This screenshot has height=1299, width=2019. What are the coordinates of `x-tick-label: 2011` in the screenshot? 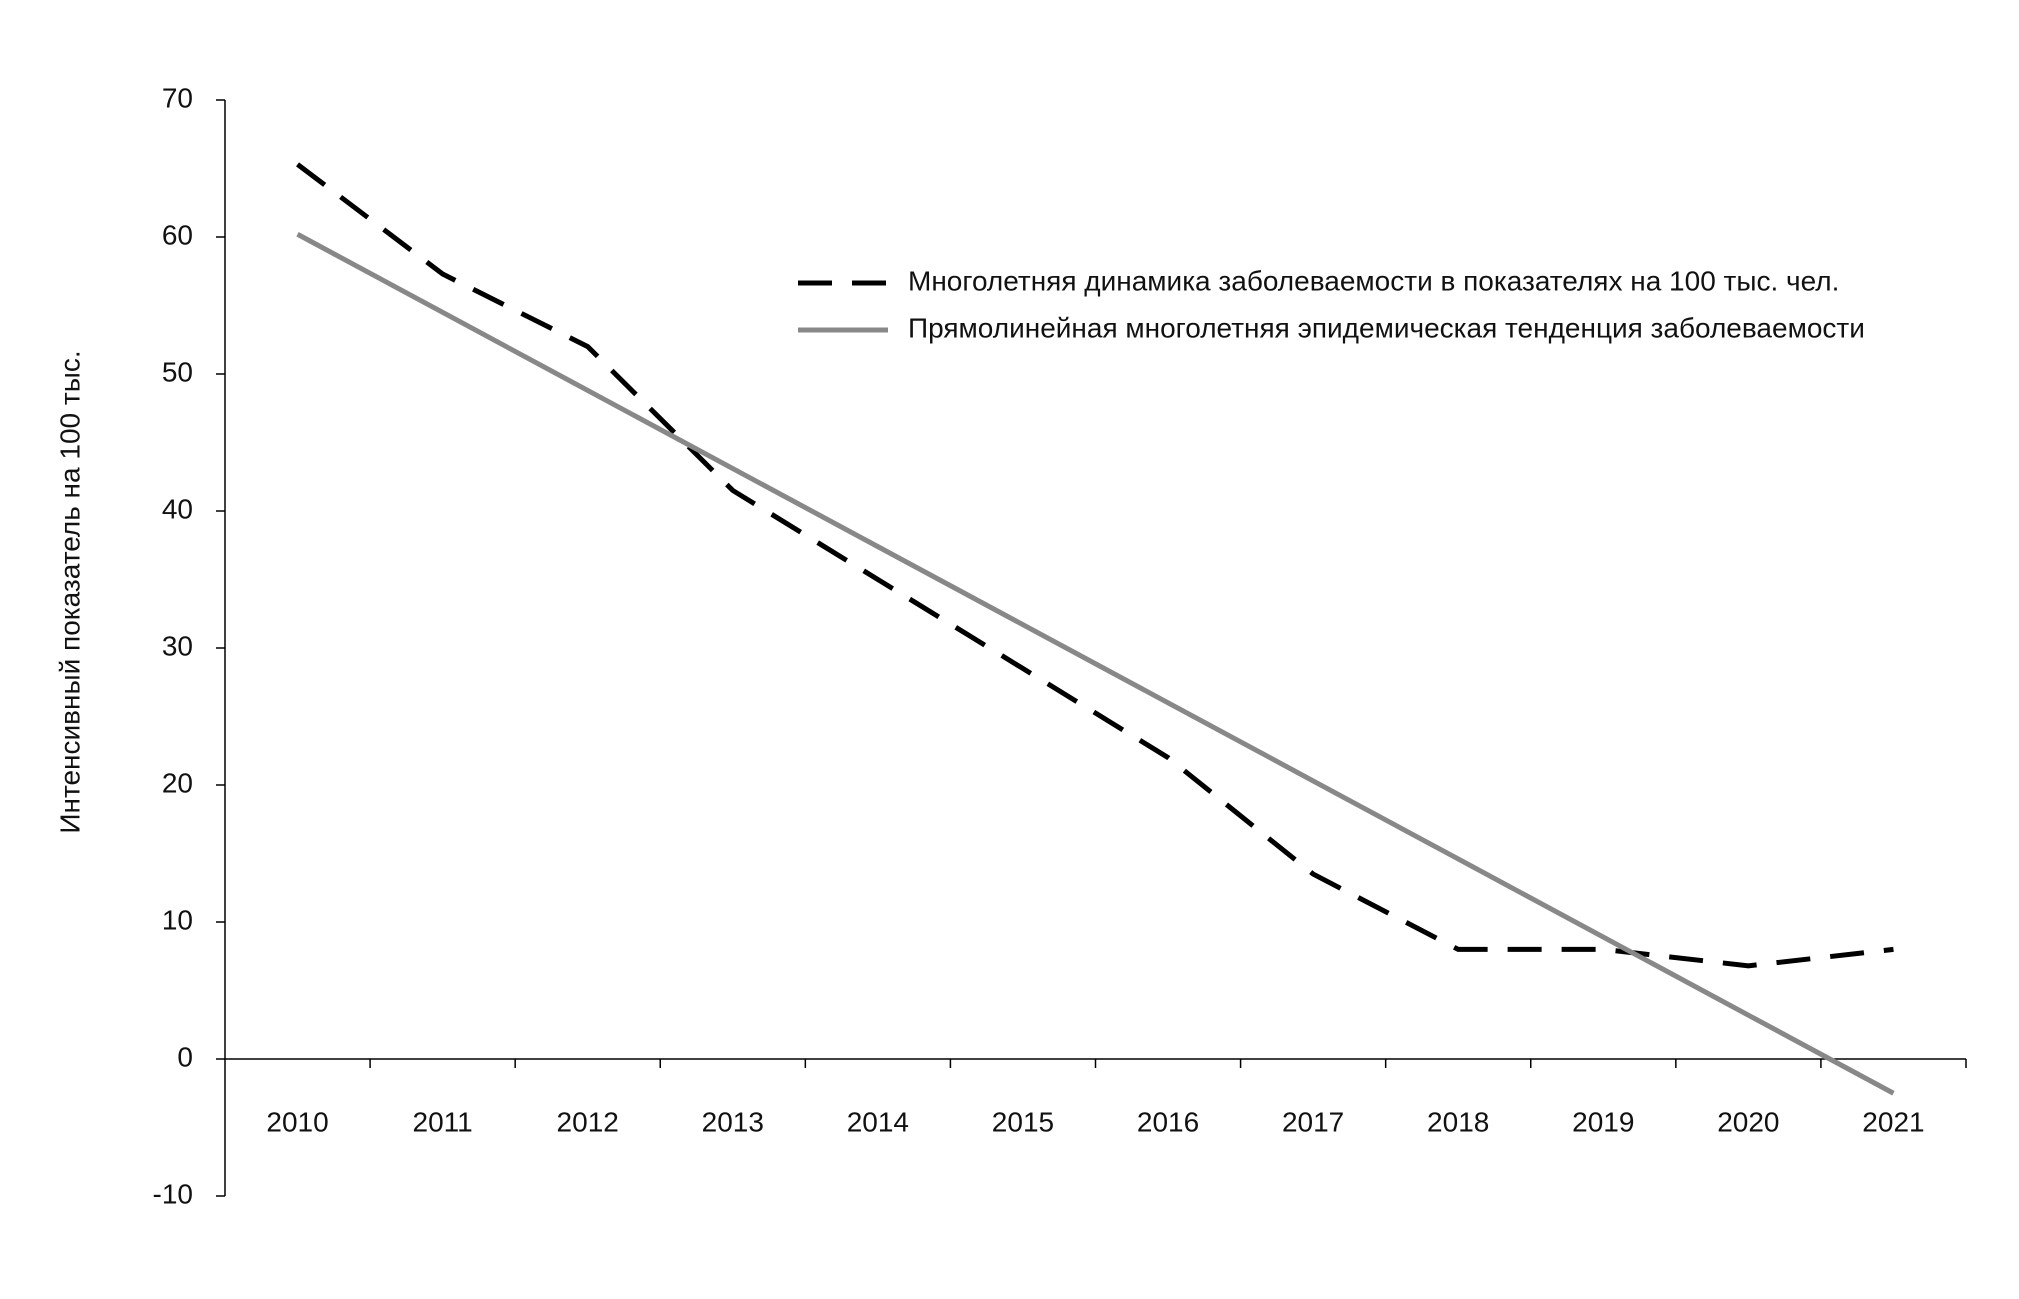 It's located at (443, 1121).